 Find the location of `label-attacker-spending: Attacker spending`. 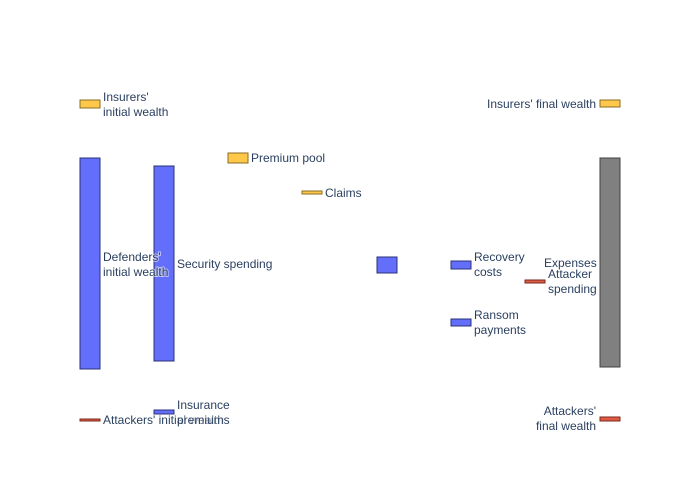

label-attacker-spending: Attacker spending is located at coordinates (572, 281).